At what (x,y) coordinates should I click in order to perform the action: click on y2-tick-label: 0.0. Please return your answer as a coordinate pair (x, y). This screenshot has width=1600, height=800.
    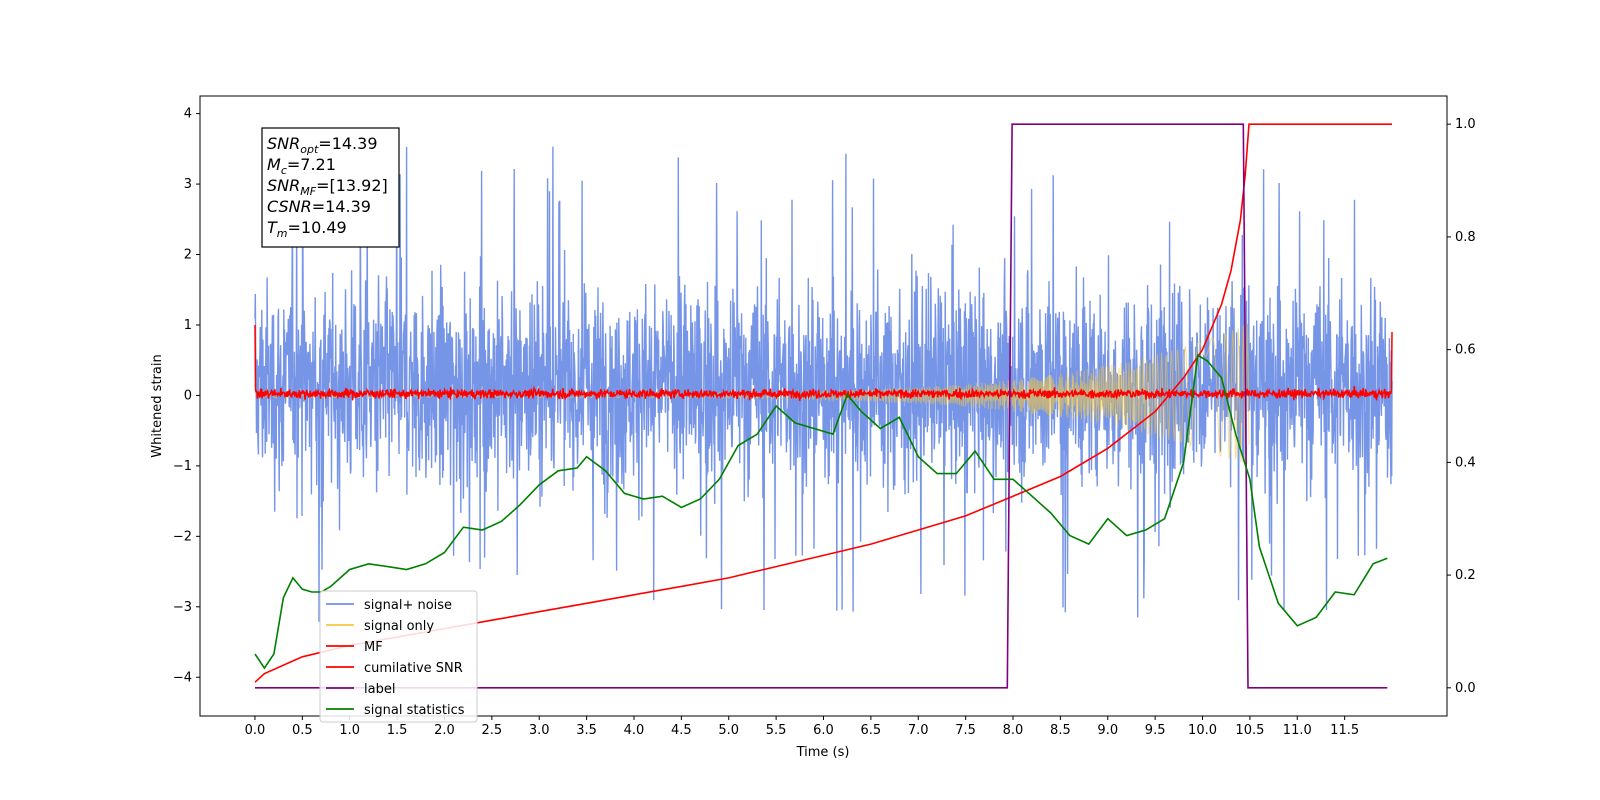
    Looking at the image, I should click on (1465, 688).